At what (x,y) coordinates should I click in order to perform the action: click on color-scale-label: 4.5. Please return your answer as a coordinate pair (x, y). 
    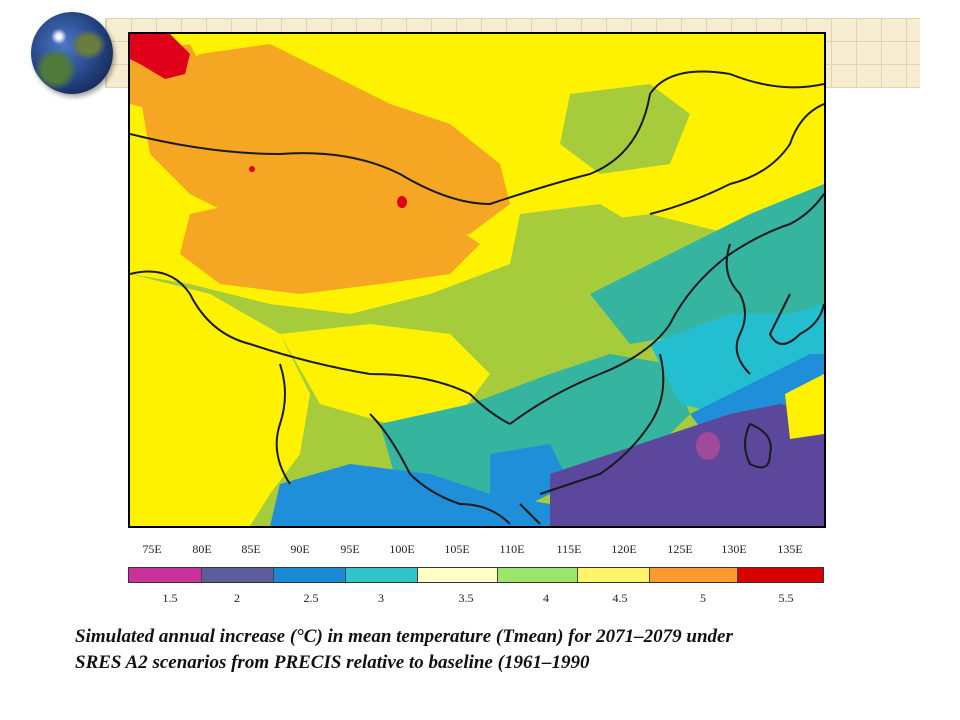
    Looking at the image, I should click on (620, 598).